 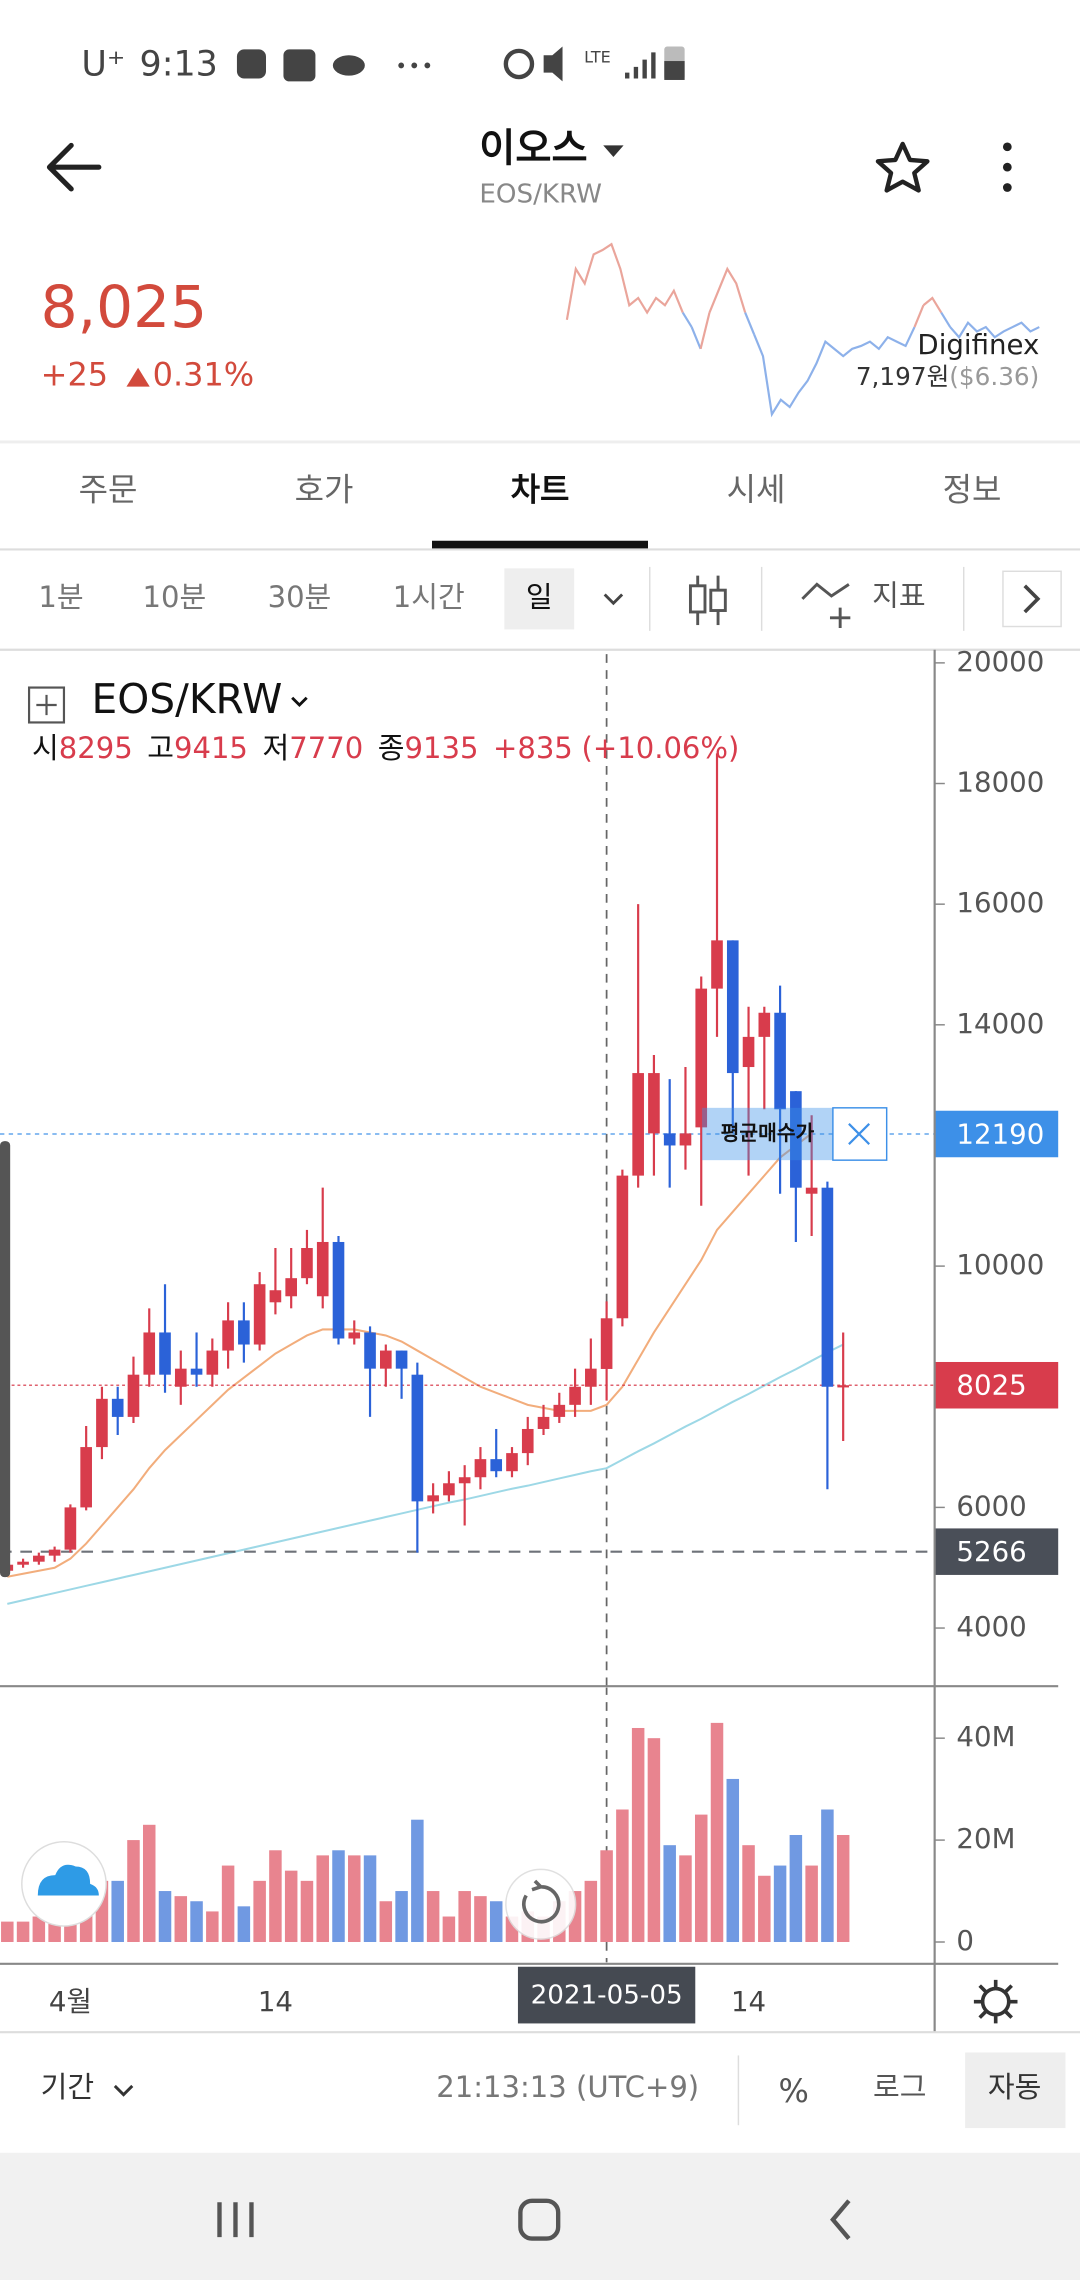 I want to click on back-nav-button, so click(x=840, y=2219).